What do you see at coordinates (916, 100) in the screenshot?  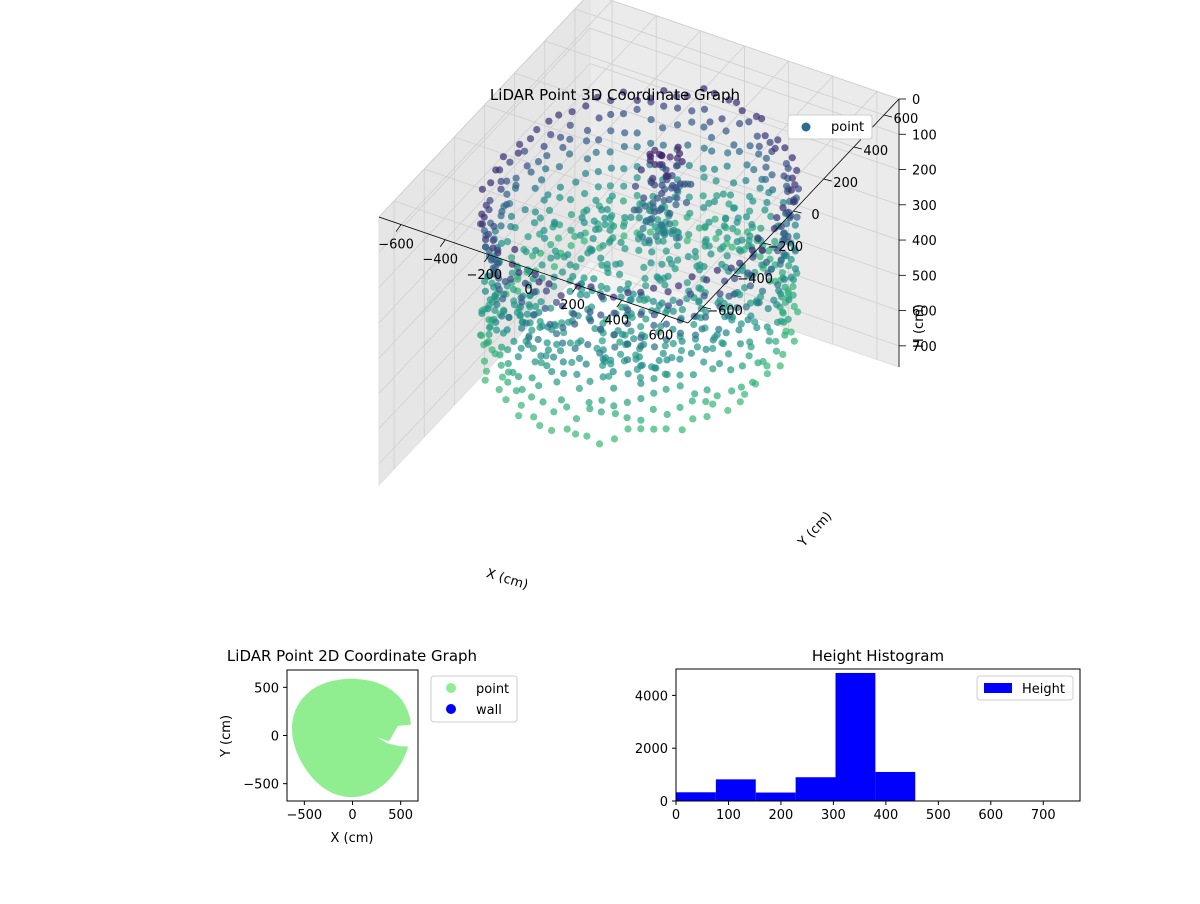 I see `z-tick-label: 0` at bounding box center [916, 100].